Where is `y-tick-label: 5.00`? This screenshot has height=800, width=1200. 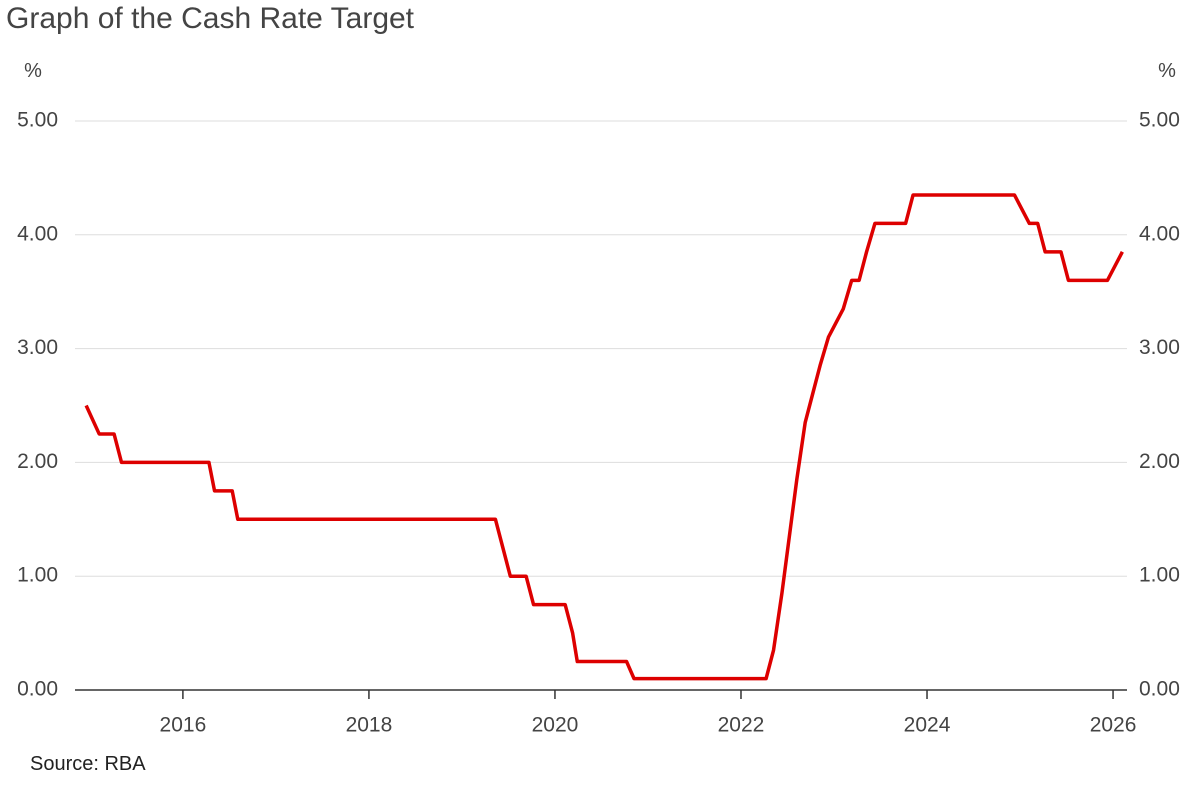 y-tick-label: 5.00 is located at coordinates (37, 120).